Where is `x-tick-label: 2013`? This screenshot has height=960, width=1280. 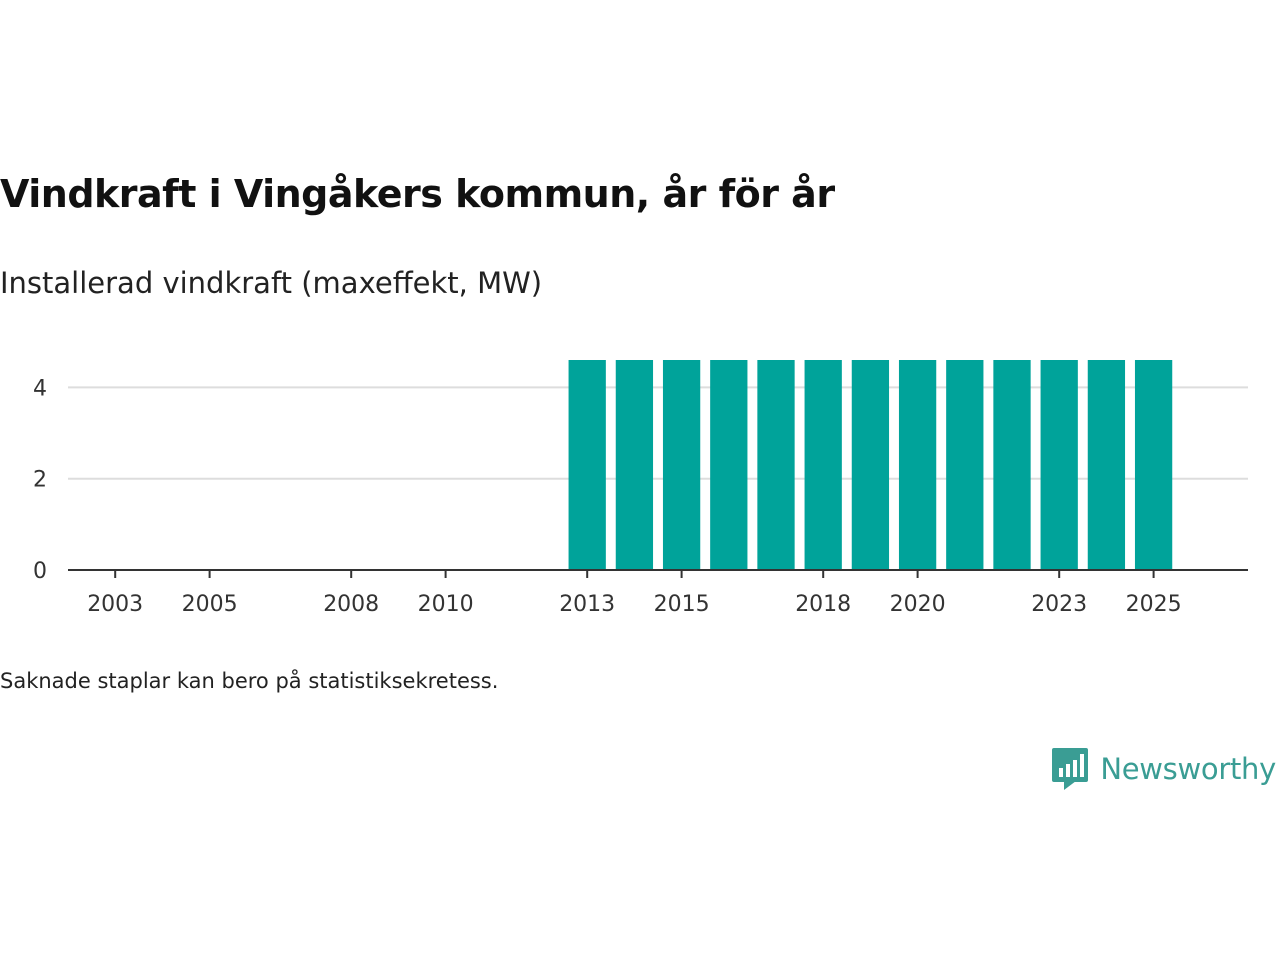
x-tick-label: 2013 is located at coordinates (587, 604).